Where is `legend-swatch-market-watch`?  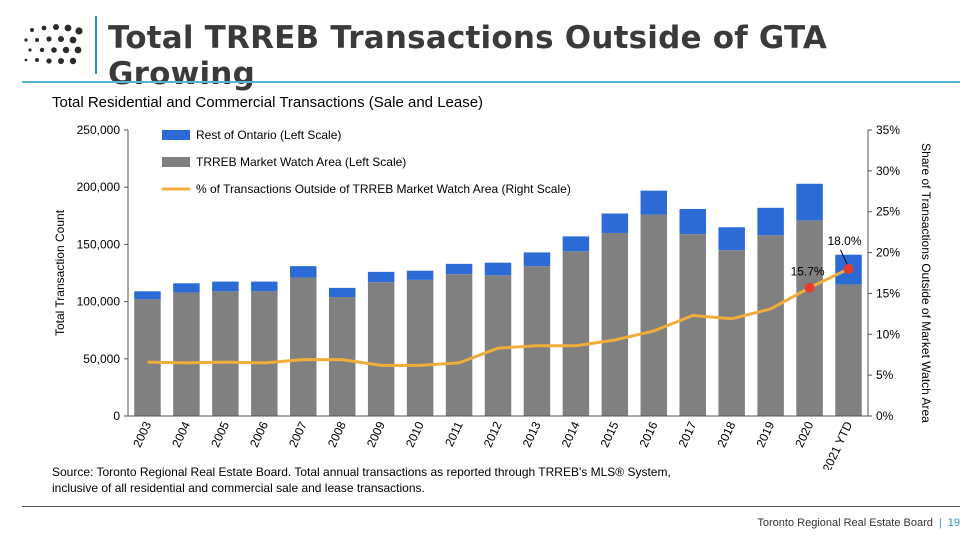
legend-swatch-market-watch is located at coordinates (176, 162).